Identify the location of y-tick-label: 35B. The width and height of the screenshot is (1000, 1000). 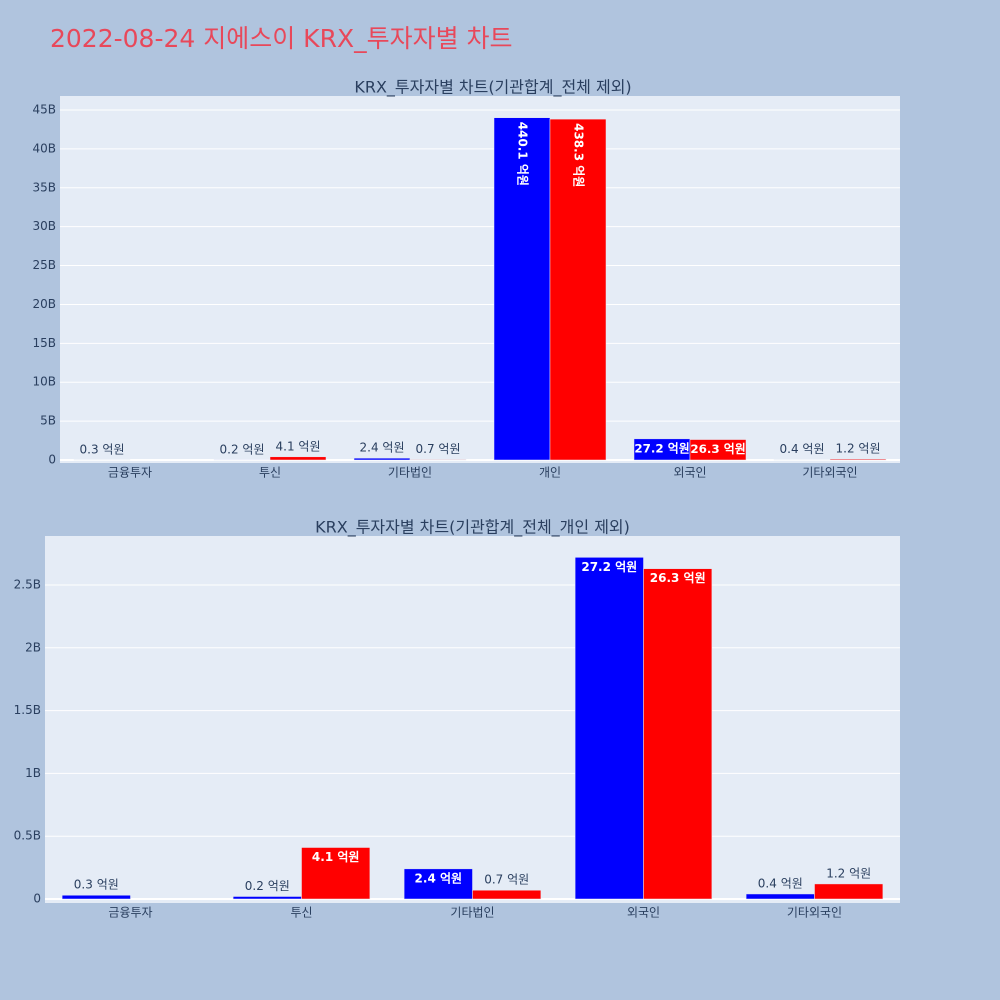
(44, 187).